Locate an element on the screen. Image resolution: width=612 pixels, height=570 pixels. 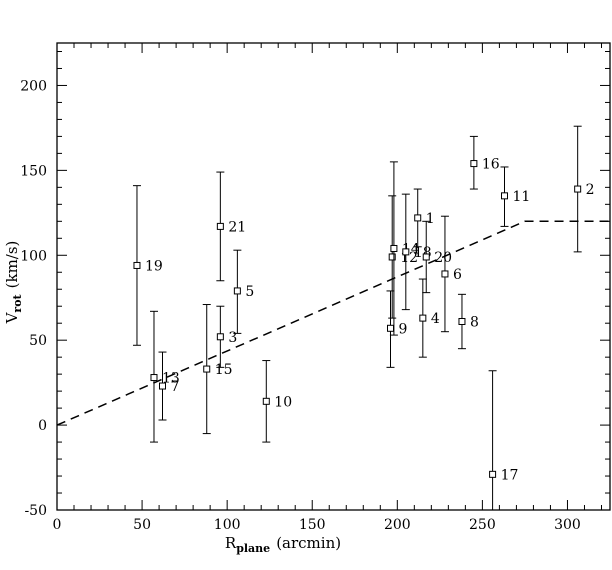
x-axis-title-main: R is located at coordinates (231, 543).